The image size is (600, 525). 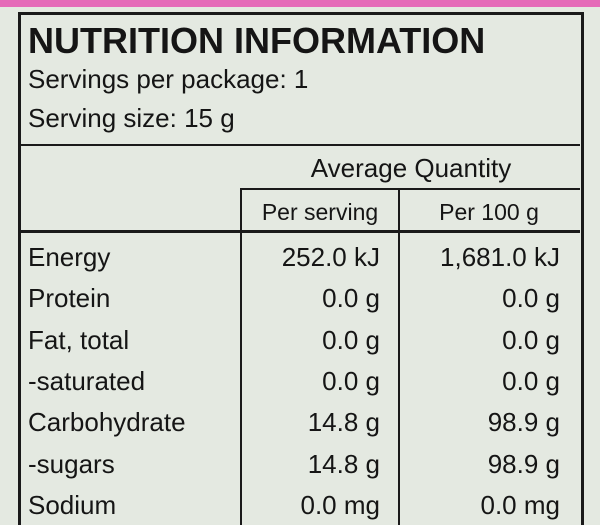 I want to click on title: NUTRITION INFORMATION, so click(x=257, y=40).